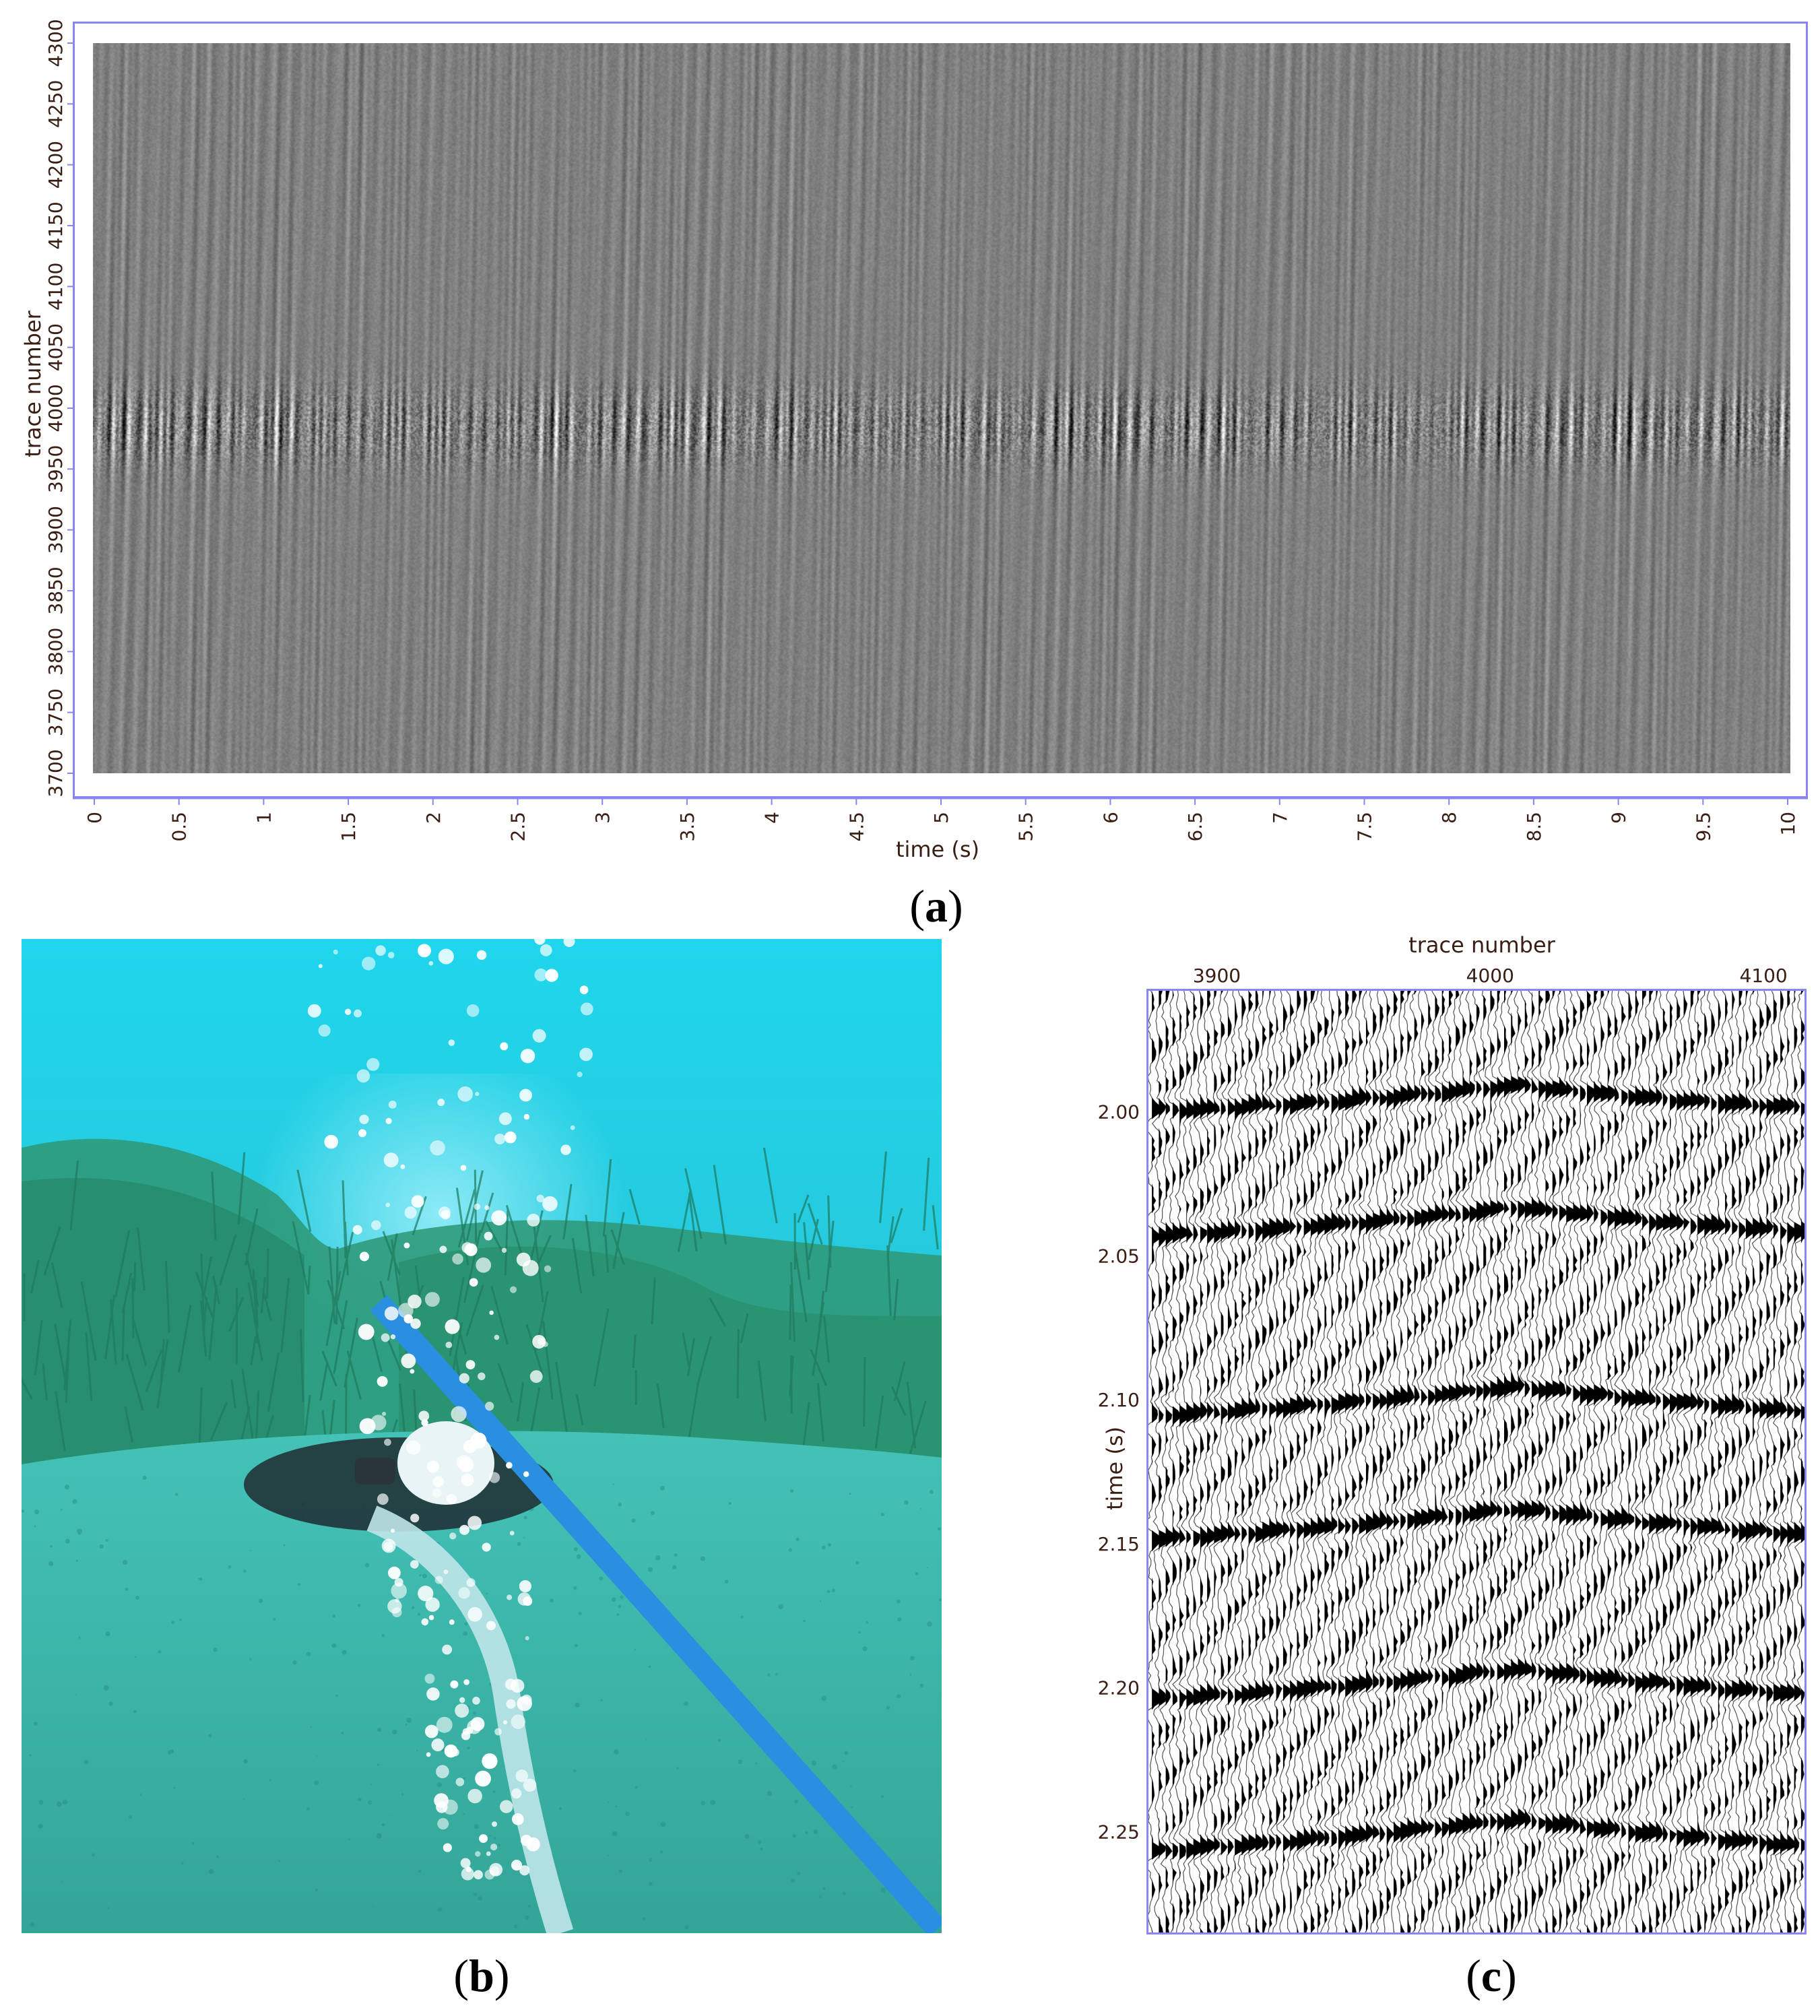 Image resolution: width=1820 pixels, height=2016 pixels. What do you see at coordinates (348, 827) in the screenshot?
I see `panel-a-xtick-label: 1.5` at bounding box center [348, 827].